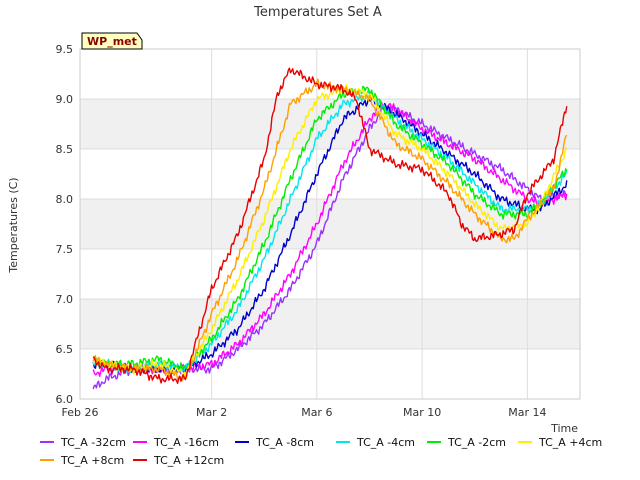 The image size is (640, 480). I want to click on y-axis-title: Temperatures (C), so click(13, 225).